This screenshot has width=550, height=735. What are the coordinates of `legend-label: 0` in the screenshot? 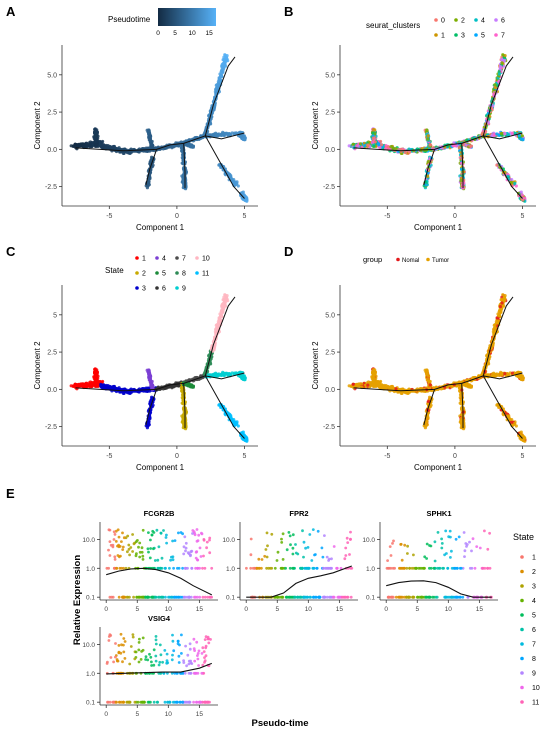 It's located at (443, 21).